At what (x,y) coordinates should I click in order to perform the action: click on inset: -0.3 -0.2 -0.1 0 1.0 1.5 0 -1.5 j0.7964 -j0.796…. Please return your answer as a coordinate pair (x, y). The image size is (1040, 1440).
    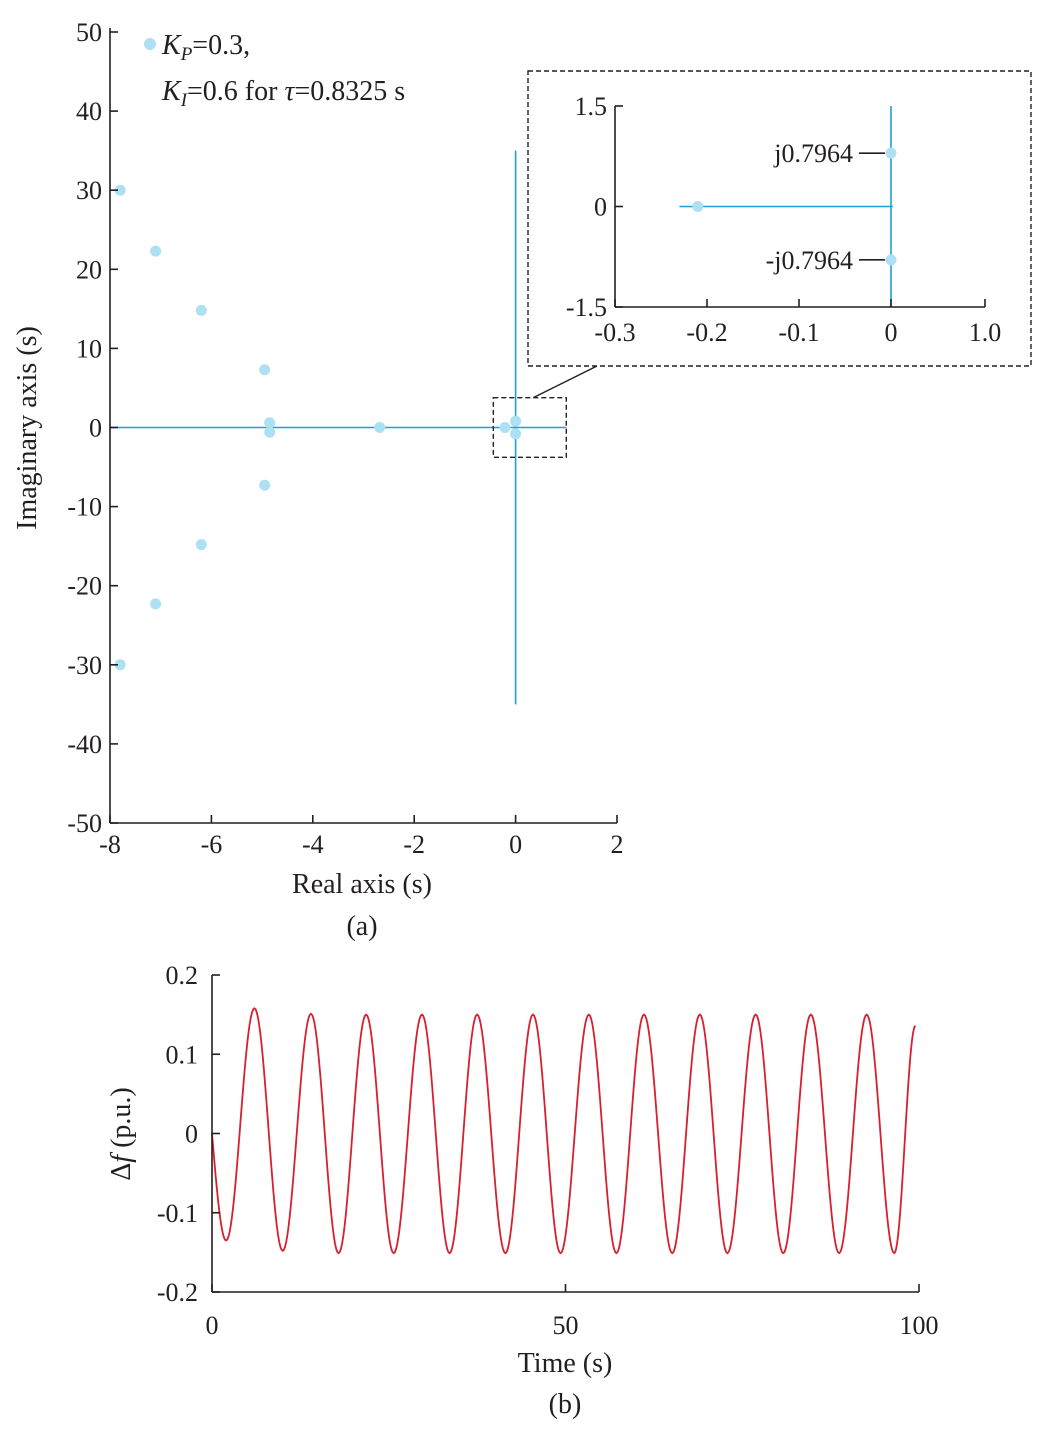
    Looking at the image, I should click on (779, 218).